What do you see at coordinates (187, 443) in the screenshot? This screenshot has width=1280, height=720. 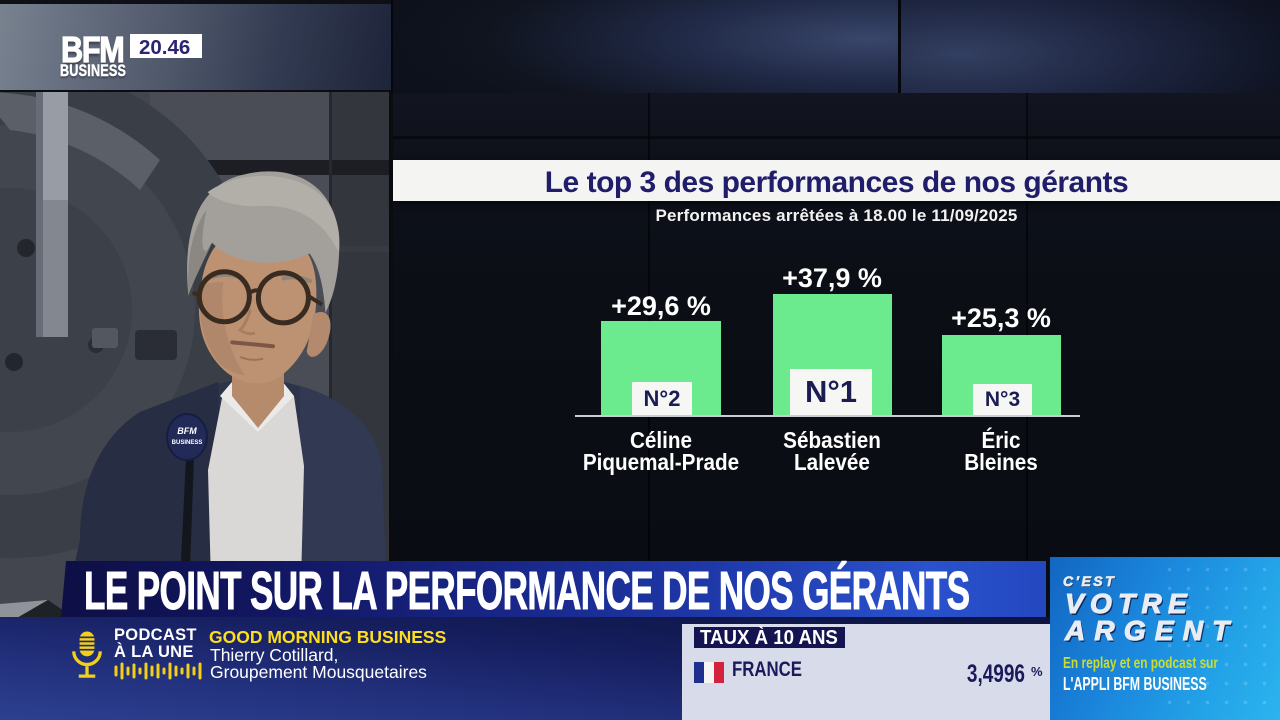 I see `svg-text: BUSINESS` at bounding box center [187, 443].